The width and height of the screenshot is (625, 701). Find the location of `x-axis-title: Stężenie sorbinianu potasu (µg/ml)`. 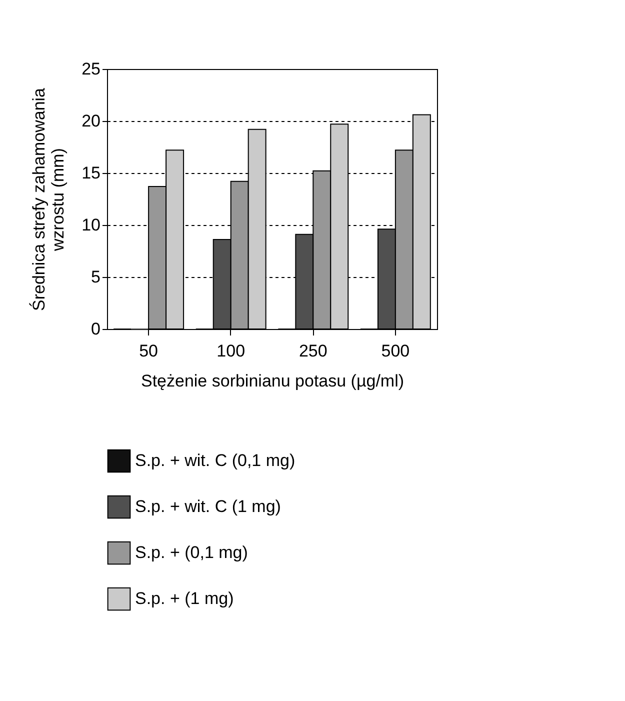

x-axis-title: Stężenie sorbinianu potasu (µg/ml) is located at coordinates (272, 381).